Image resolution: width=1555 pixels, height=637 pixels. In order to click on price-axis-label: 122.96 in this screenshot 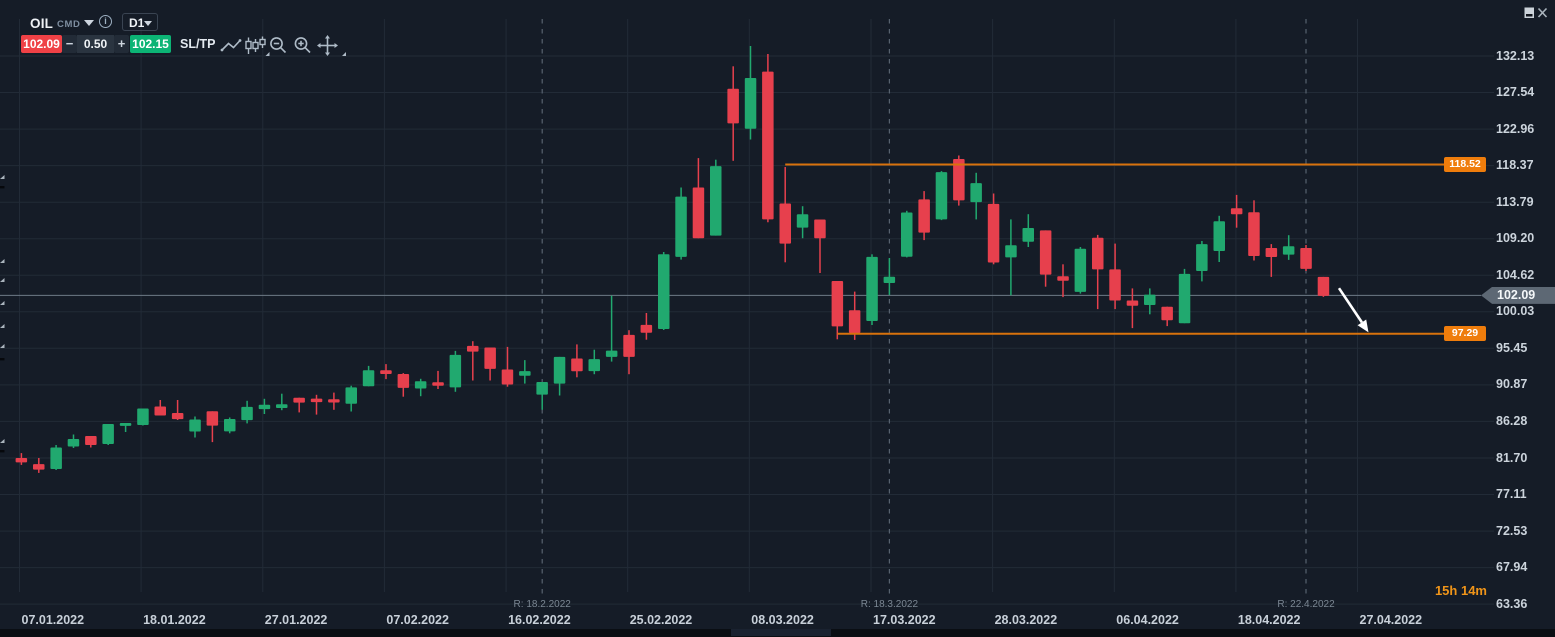, I will do `click(1515, 128)`.